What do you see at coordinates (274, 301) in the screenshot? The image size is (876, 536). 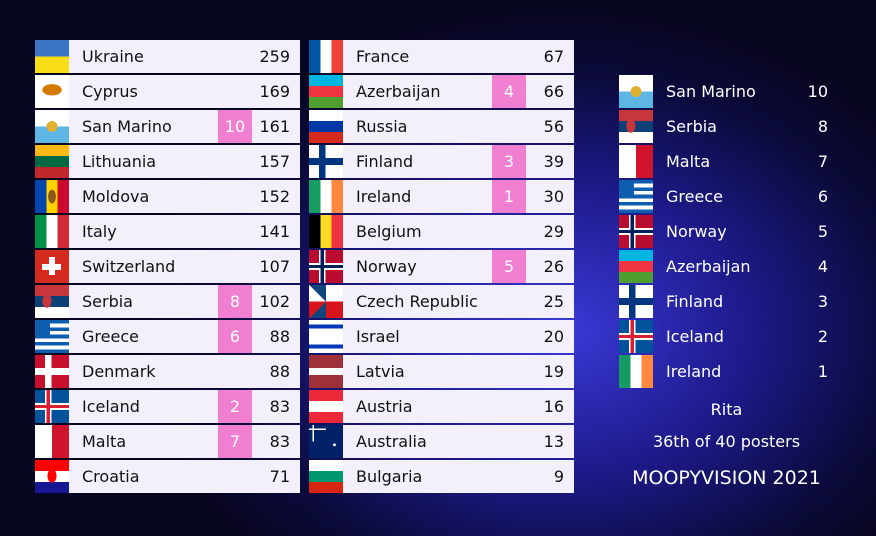 I see `total-score: 102` at bounding box center [274, 301].